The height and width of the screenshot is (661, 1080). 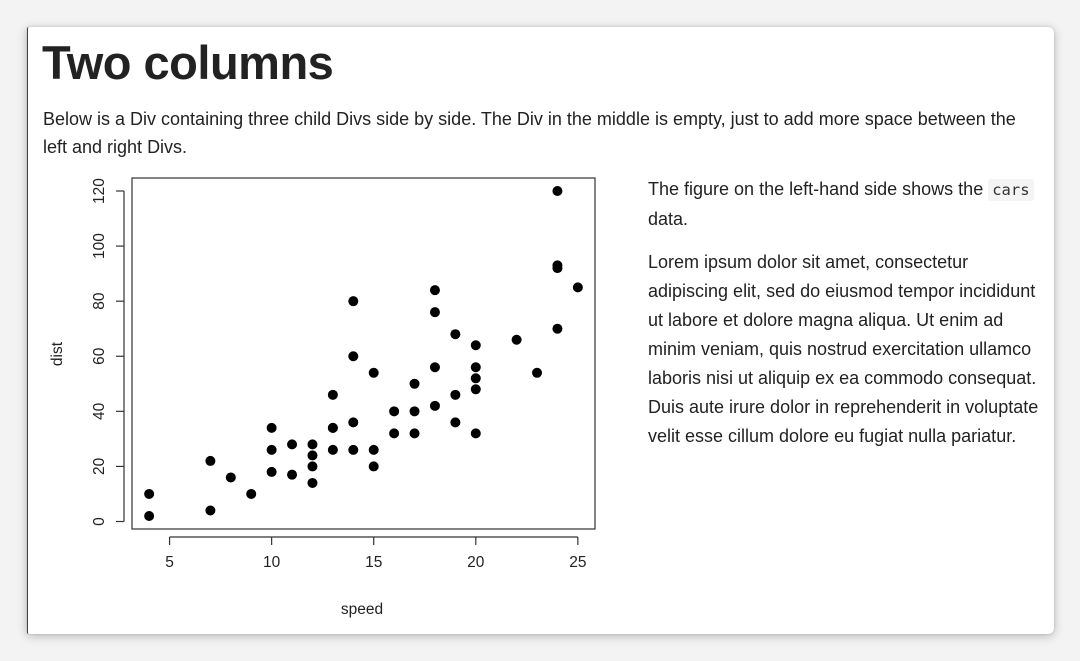 What do you see at coordinates (99, 411) in the screenshot?
I see `y-tick-label: 40` at bounding box center [99, 411].